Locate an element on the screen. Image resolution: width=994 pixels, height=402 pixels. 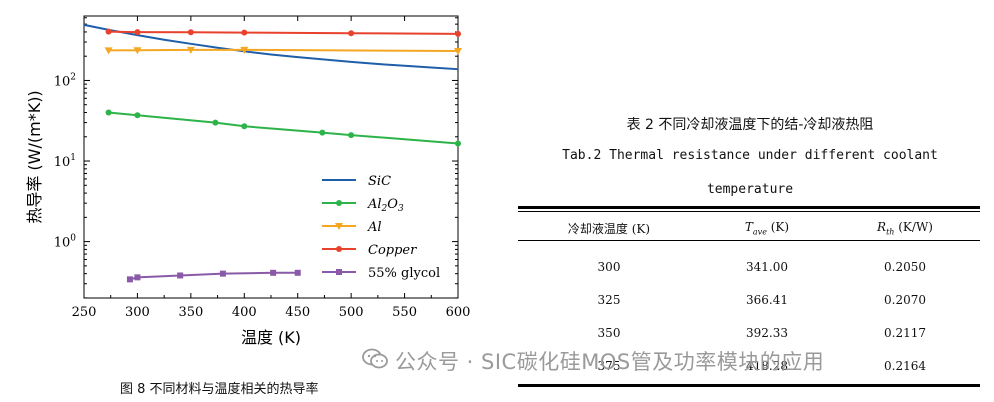
table-title-cn: 表 2 不同冷却液温度下的结-冷却液热阻 is located at coordinates (750, 125).